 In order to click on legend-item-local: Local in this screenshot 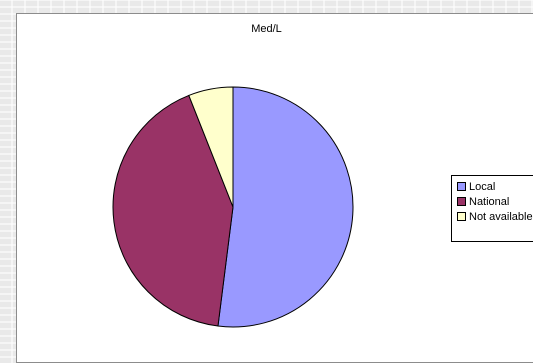, I will do `click(492, 186)`.